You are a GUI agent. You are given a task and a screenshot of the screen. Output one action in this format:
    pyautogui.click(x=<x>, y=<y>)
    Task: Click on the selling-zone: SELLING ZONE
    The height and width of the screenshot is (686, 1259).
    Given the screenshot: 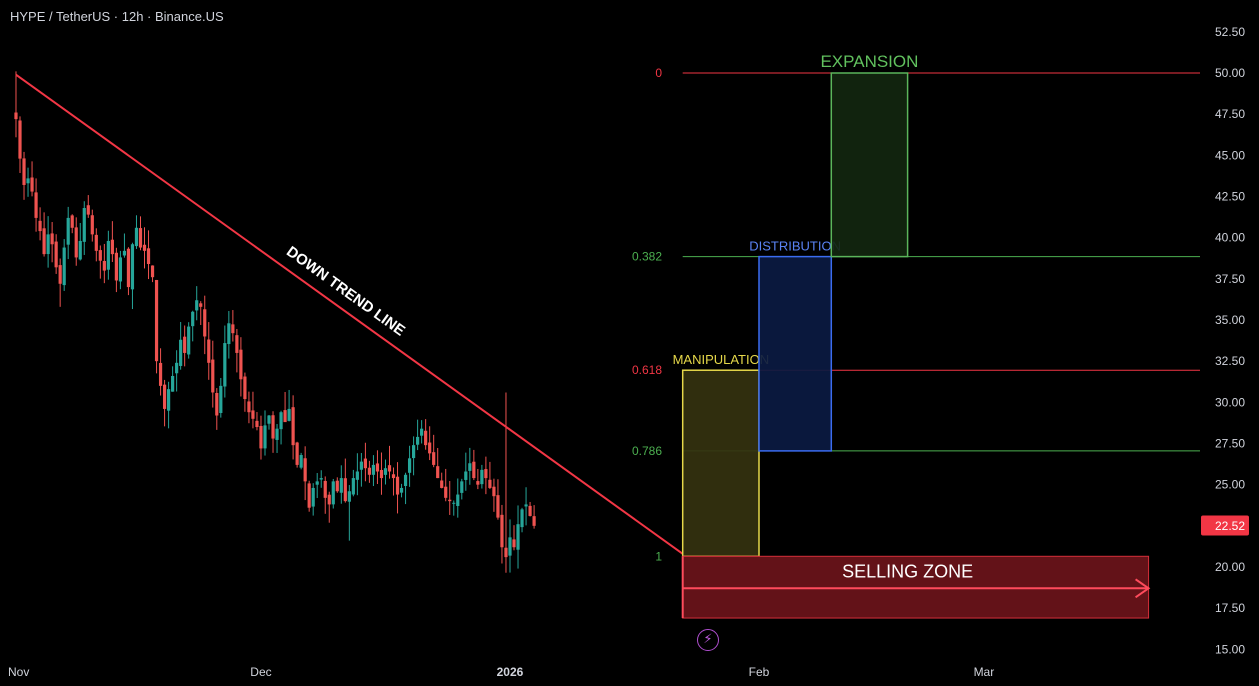 What is the action you would take?
    pyautogui.click(x=916, y=587)
    